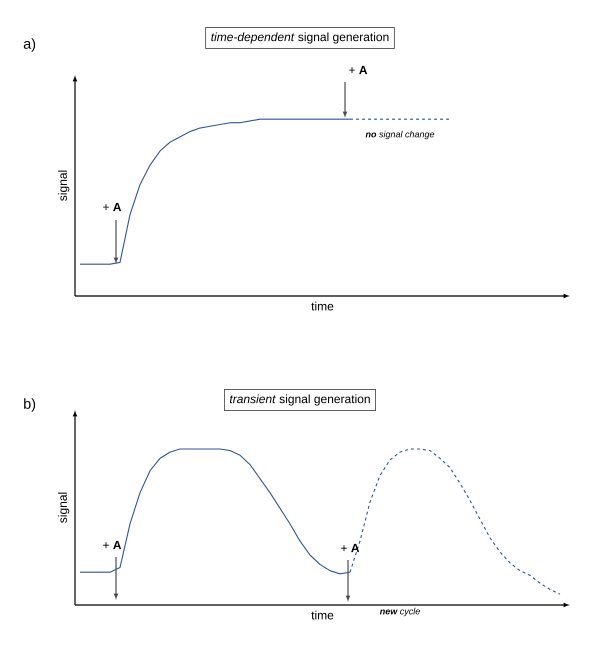 Image resolution: width=592 pixels, height=666 pixels. What do you see at coordinates (299, 38) in the screenshot?
I see `chart-title: time-dependent signal generation` at bounding box center [299, 38].